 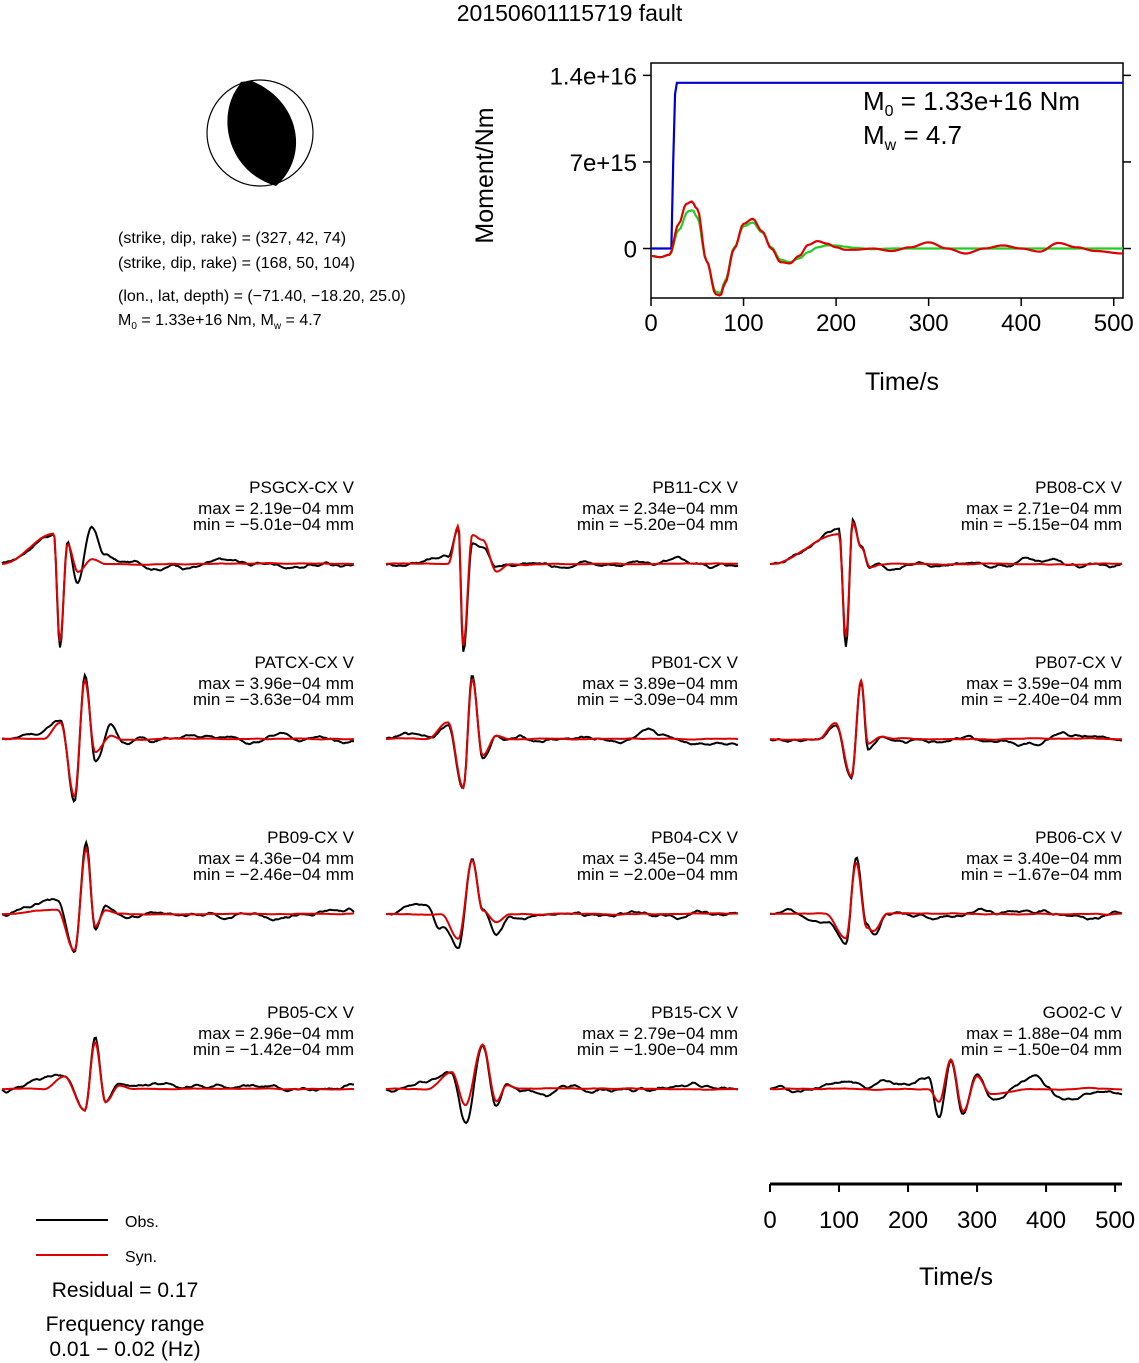 I want to click on station-min: min = −3.63e−04 mm, so click(x=273, y=699).